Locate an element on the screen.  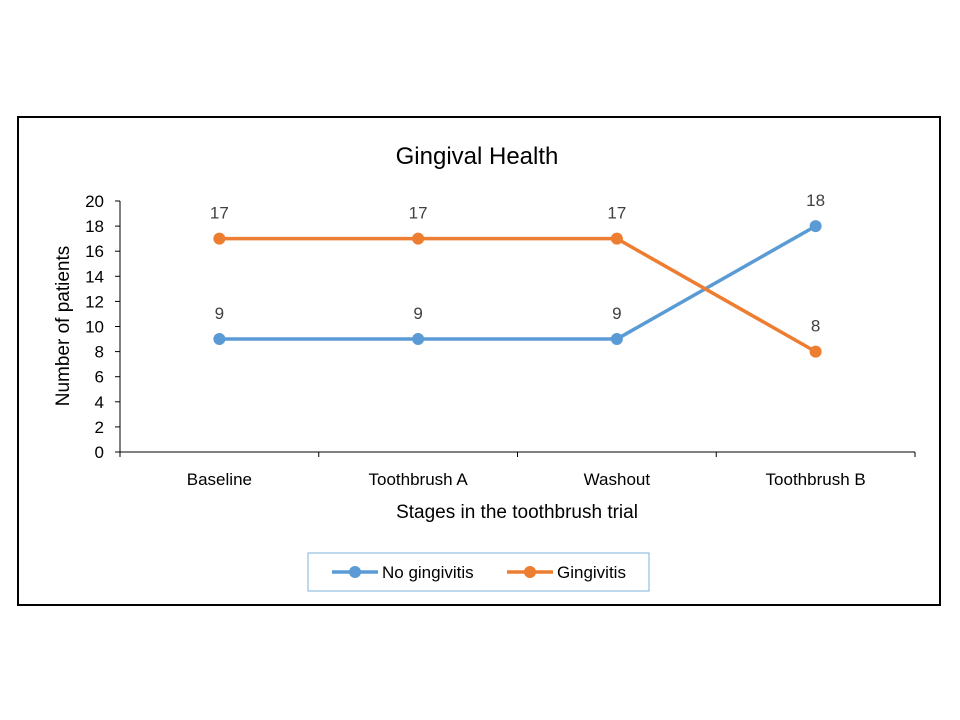
y-tick-label: 4 is located at coordinates (99, 402).